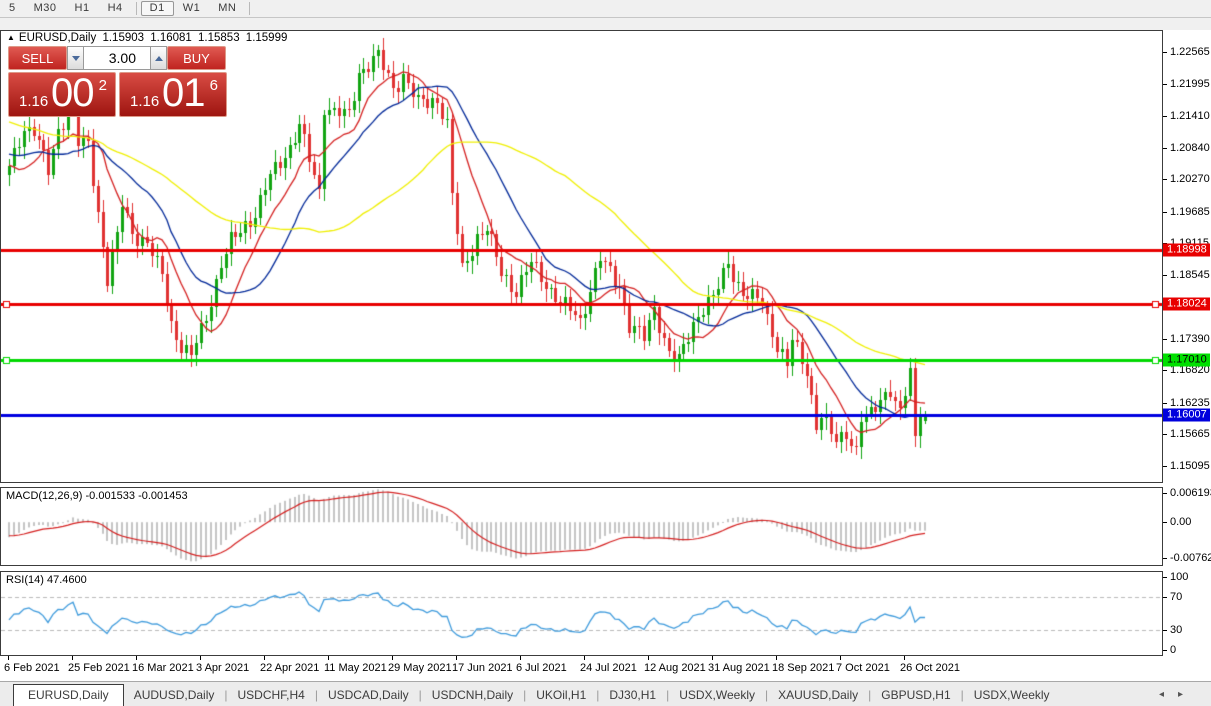 The image size is (1211, 706). I want to click on rsi-panel: RSI(14) 47.4600, so click(581, 613).